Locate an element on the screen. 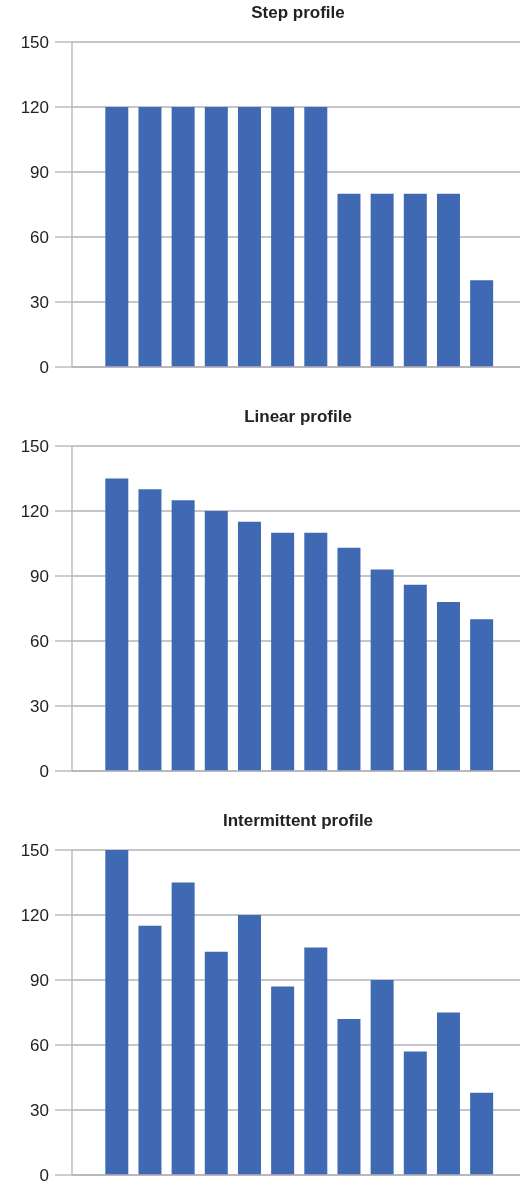 Image resolution: width=524 pixels, height=1190 pixels. chart-title: Step profile is located at coordinates (298, 13).